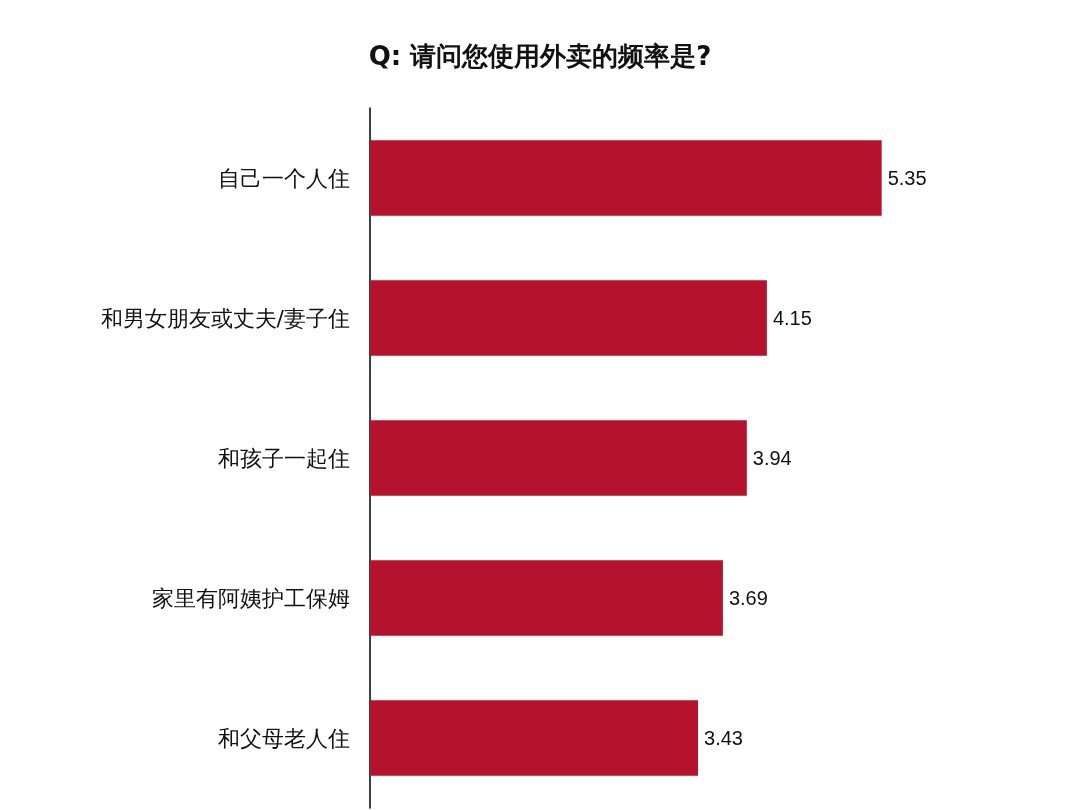  I want to click on data-label: 3.69, so click(748, 598).